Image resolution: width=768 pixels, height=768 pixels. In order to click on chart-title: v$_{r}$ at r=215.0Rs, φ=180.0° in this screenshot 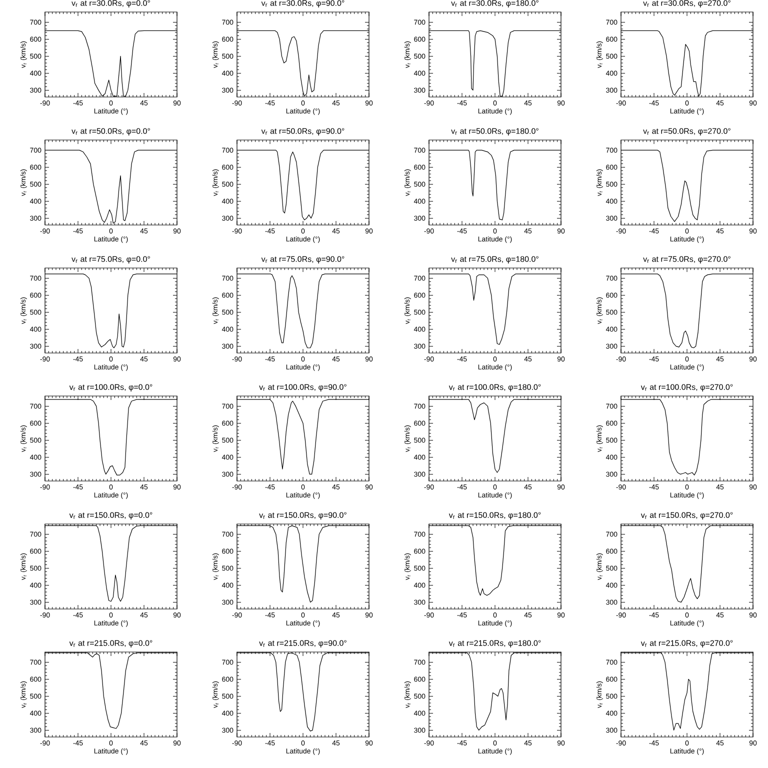, I will do `click(494, 644)`.